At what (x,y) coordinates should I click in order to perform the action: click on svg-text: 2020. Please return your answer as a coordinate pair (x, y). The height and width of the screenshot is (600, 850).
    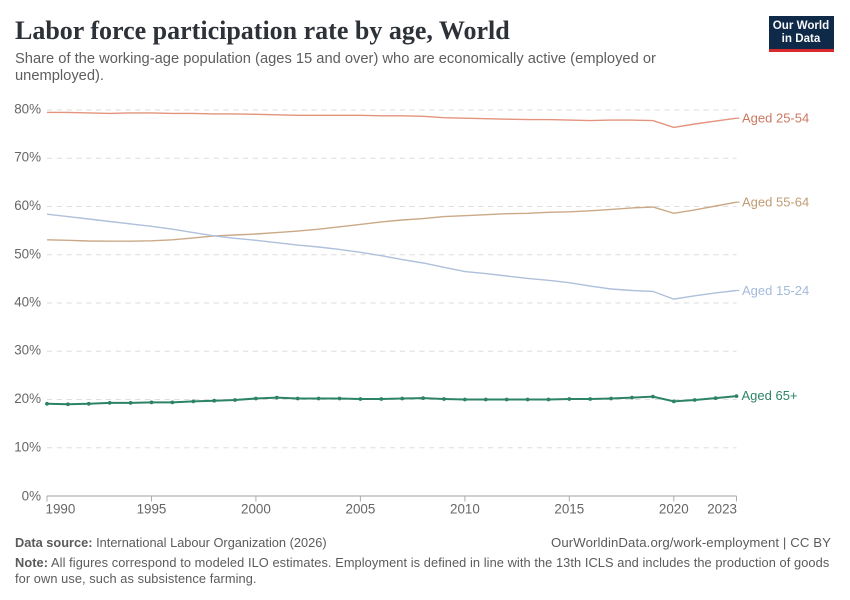
    Looking at the image, I should click on (674, 509).